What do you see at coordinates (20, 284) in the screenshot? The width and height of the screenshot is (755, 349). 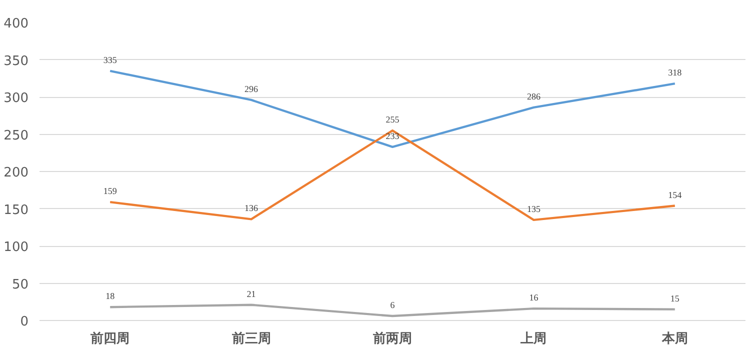 I see `y-tick-label: 50` at bounding box center [20, 284].